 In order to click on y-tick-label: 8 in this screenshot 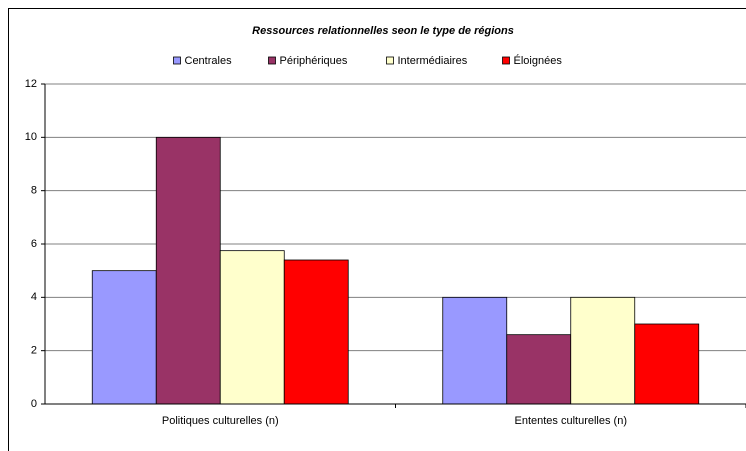, I will do `click(34, 191)`.